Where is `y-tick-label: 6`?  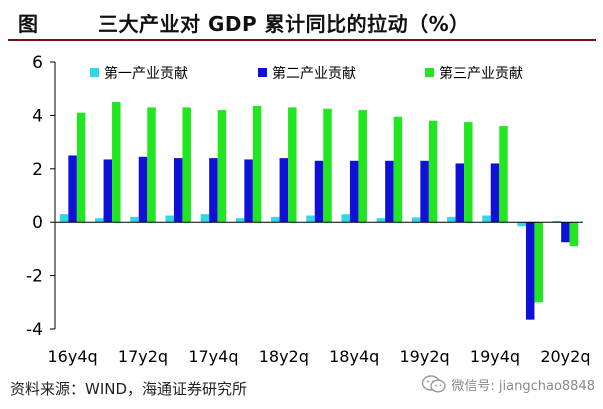
y-tick-label: 6 is located at coordinates (37, 63).